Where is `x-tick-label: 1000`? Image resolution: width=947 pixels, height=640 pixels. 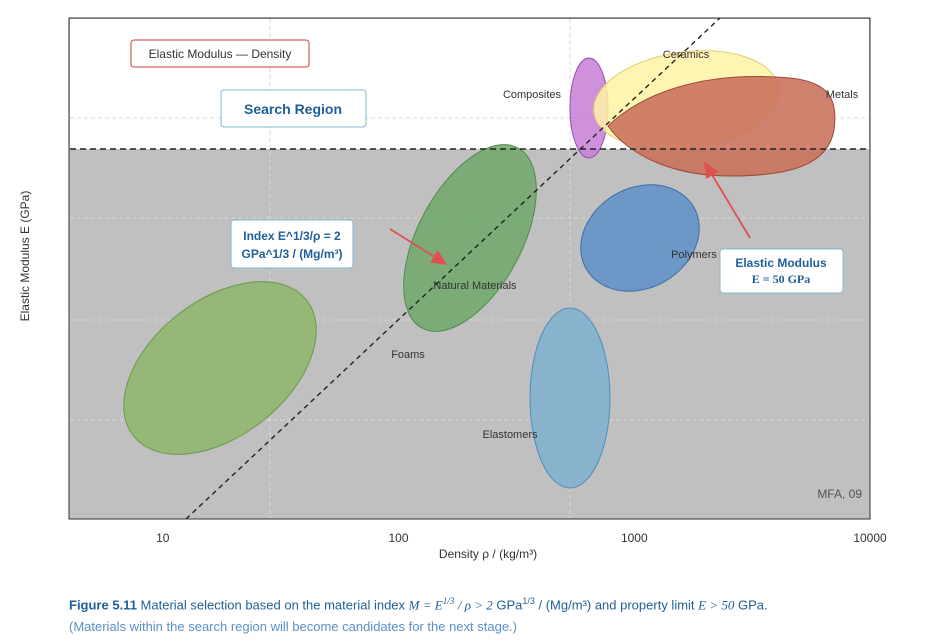
x-tick-label: 1000 is located at coordinates (634, 538).